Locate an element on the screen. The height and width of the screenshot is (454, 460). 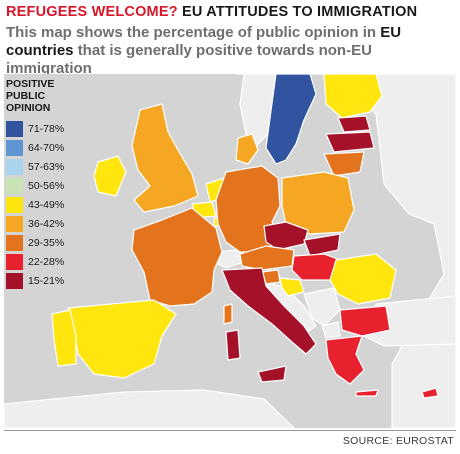
corsica is located at coordinates (228, 314).